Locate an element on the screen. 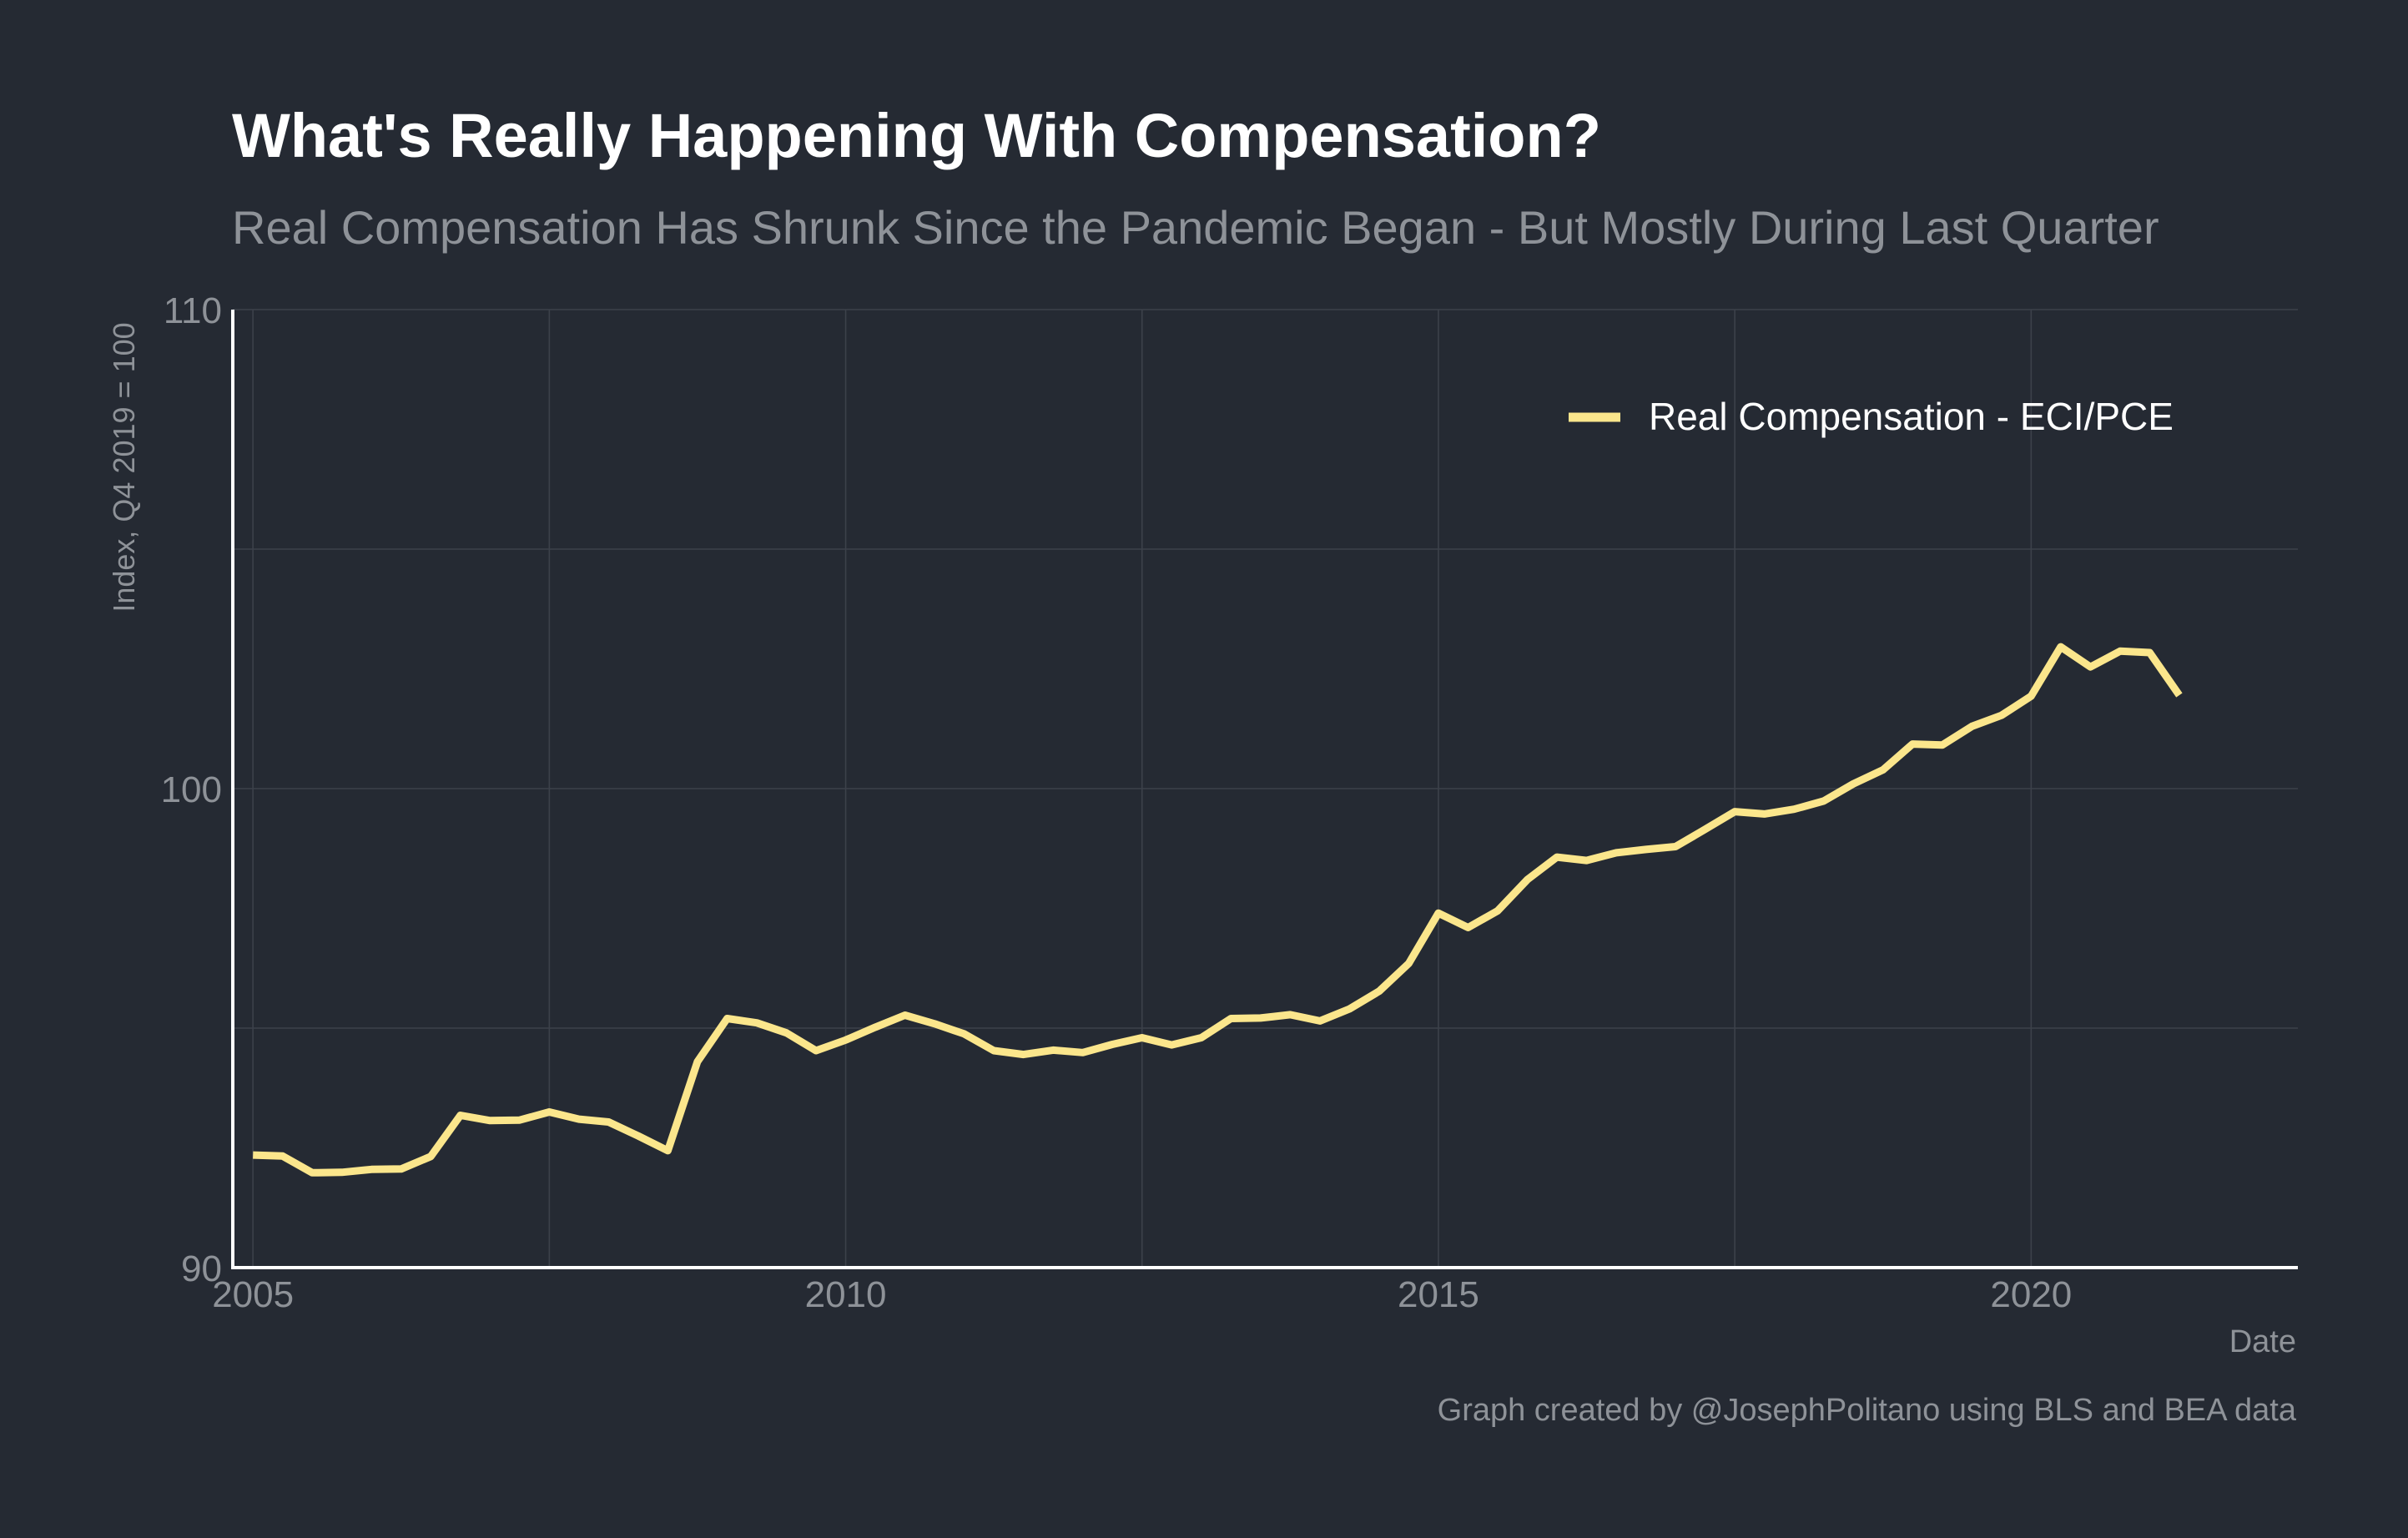 The width and height of the screenshot is (2408, 1538). x-tick-labels: 2005 2010 2015 2020 is located at coordinates (1142, 1294).